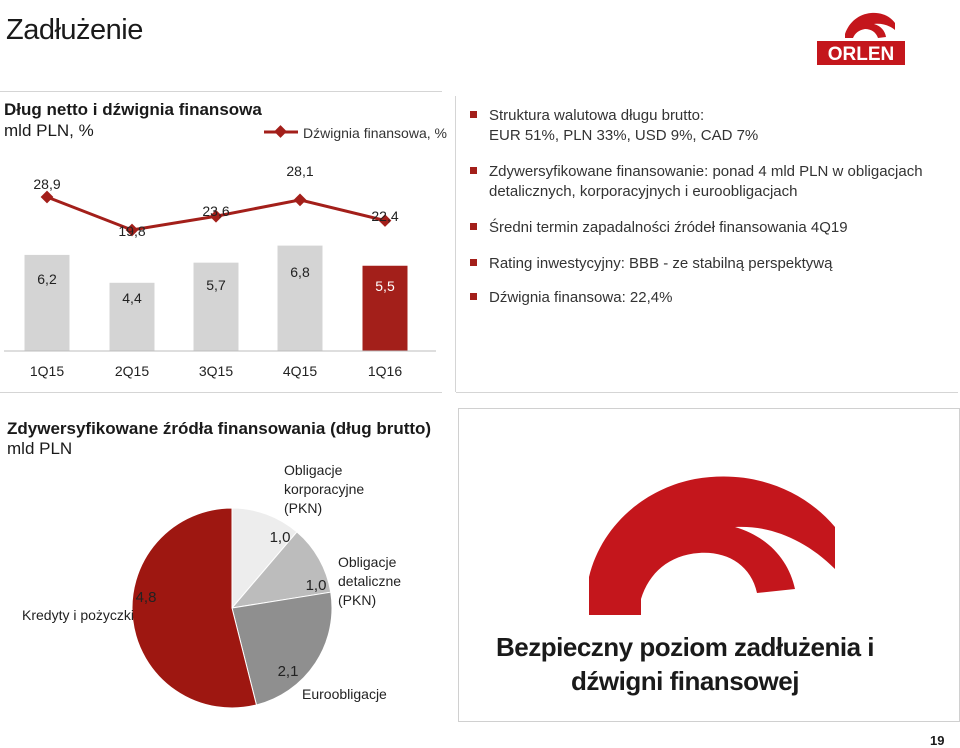  I want to click on bar-1Q16, so click(385, 308).